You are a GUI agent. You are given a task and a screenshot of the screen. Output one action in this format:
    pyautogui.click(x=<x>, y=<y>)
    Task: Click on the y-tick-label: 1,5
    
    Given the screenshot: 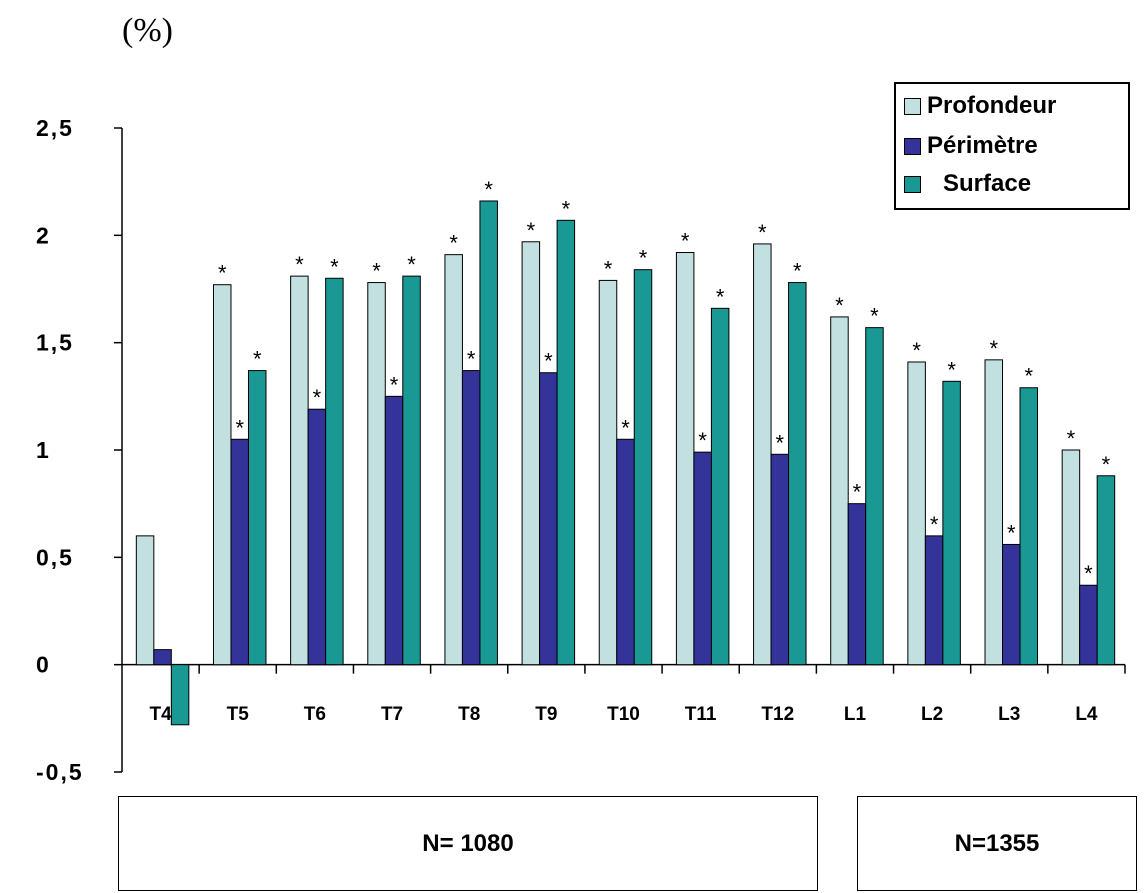 What is the action you would take?
    pyautogui.click(x=55, y=343)
    